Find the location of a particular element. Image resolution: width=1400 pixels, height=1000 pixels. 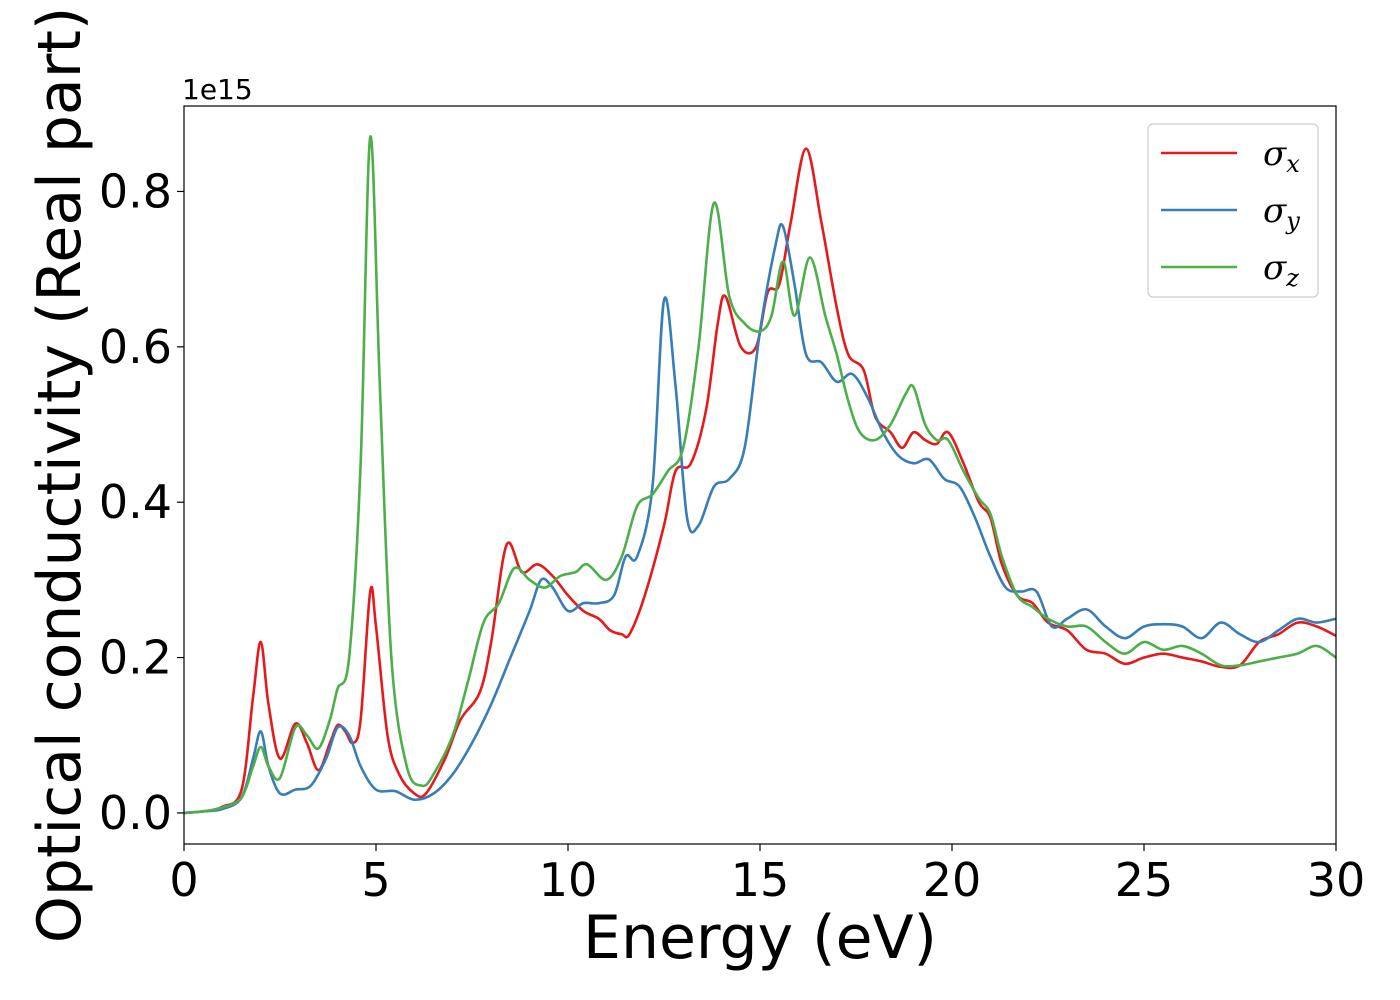

y-offset-label: 1e15 is located at coordinates (217, 89).